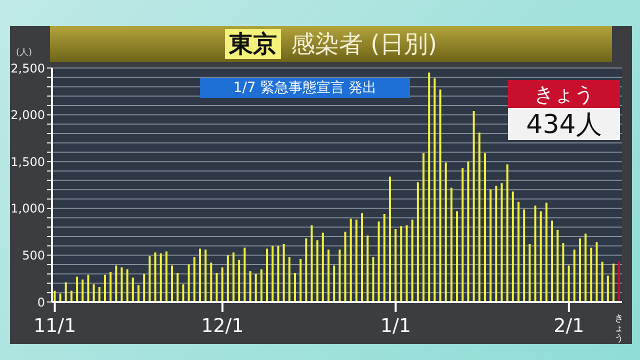 The image size is (640, 360). Describe the element at coordinates (54, 326) in the screenshot. I see `x-tick-label: 11/1` at that location.